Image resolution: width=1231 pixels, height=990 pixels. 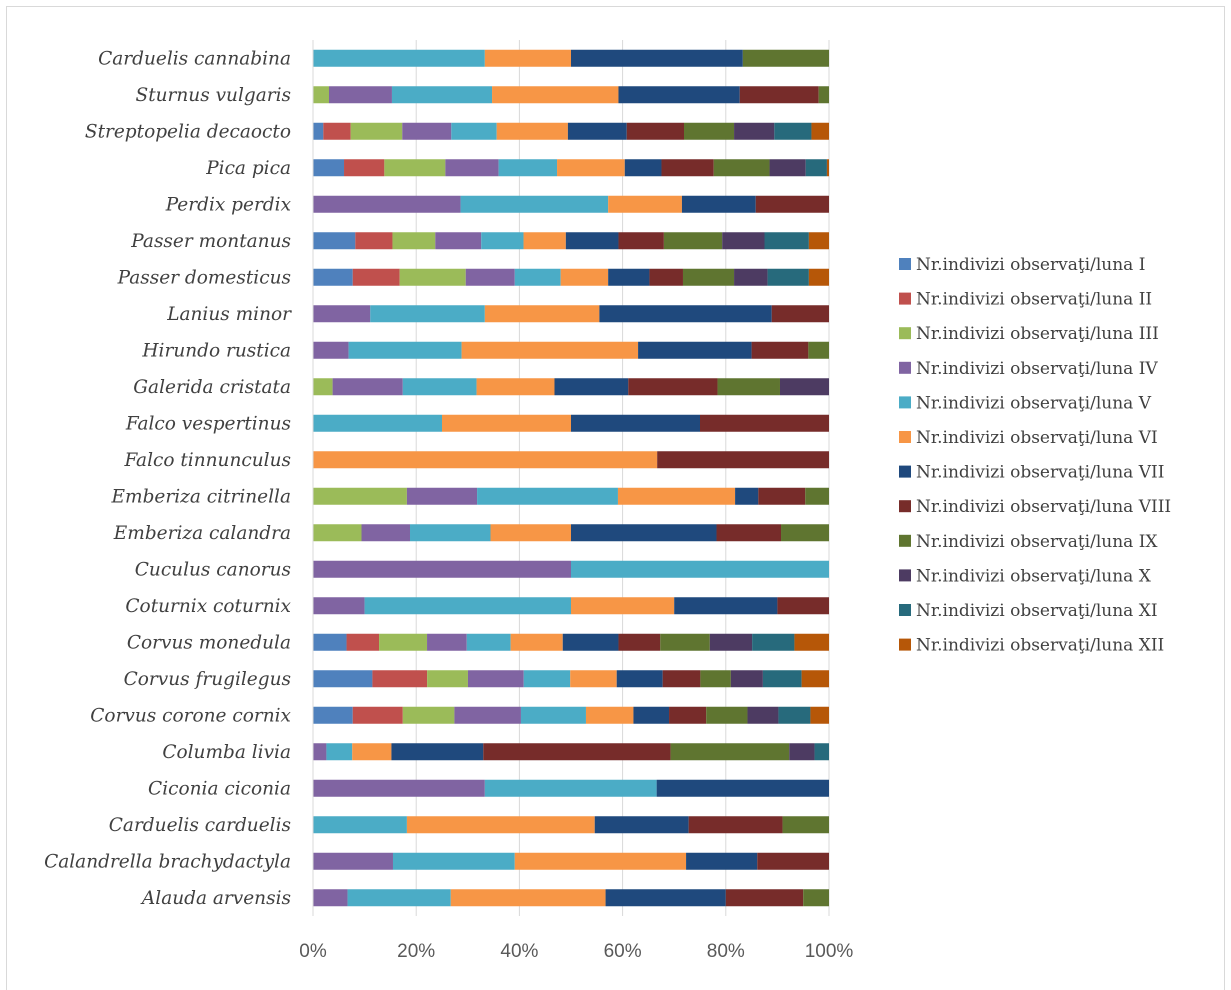 I want to click on category-label: Sturnus vulgaris, so click(x=213, y=95).